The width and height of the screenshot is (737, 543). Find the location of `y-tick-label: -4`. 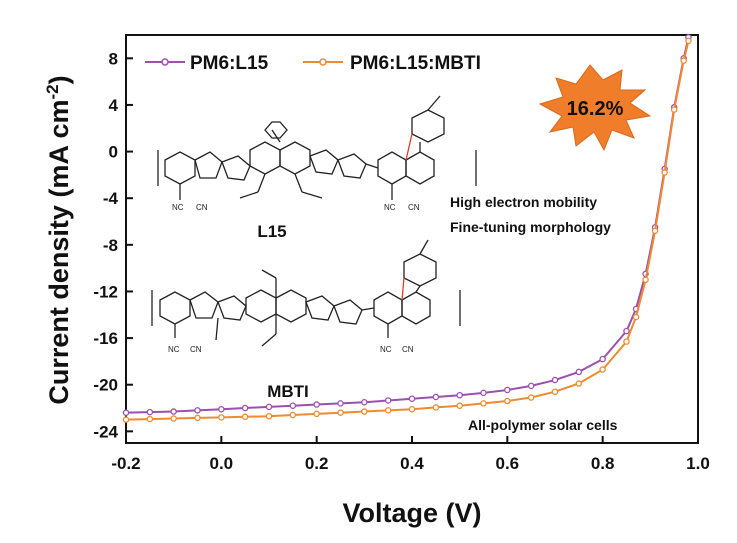

y-tick-label: -4 is located at coordinates (111, 198).